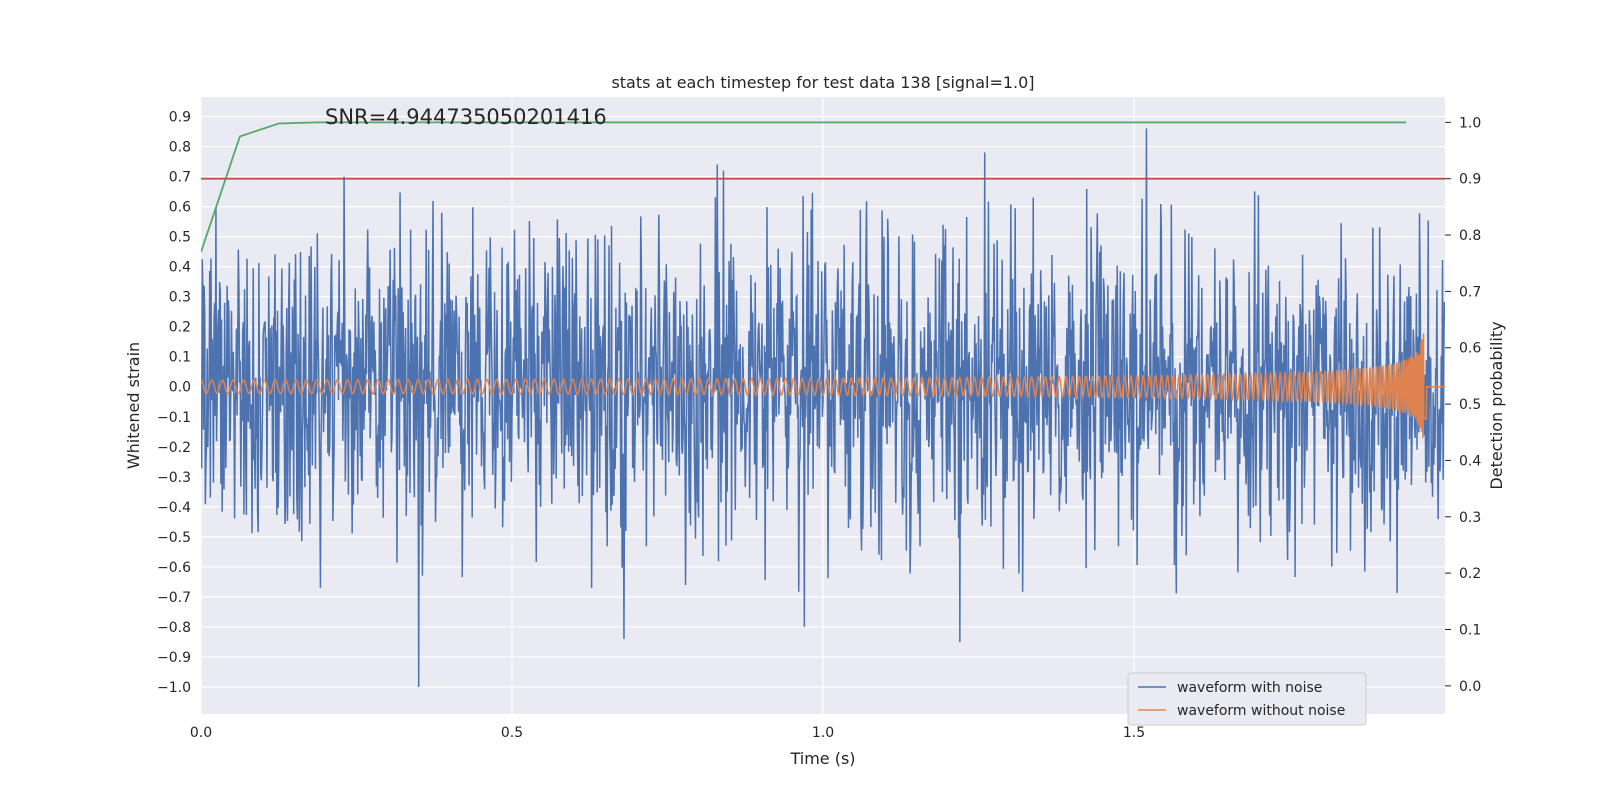 The width and height of the screenshot is (1600, 800). I want to click on y-tick-label: 0.3, so click(180, 298).